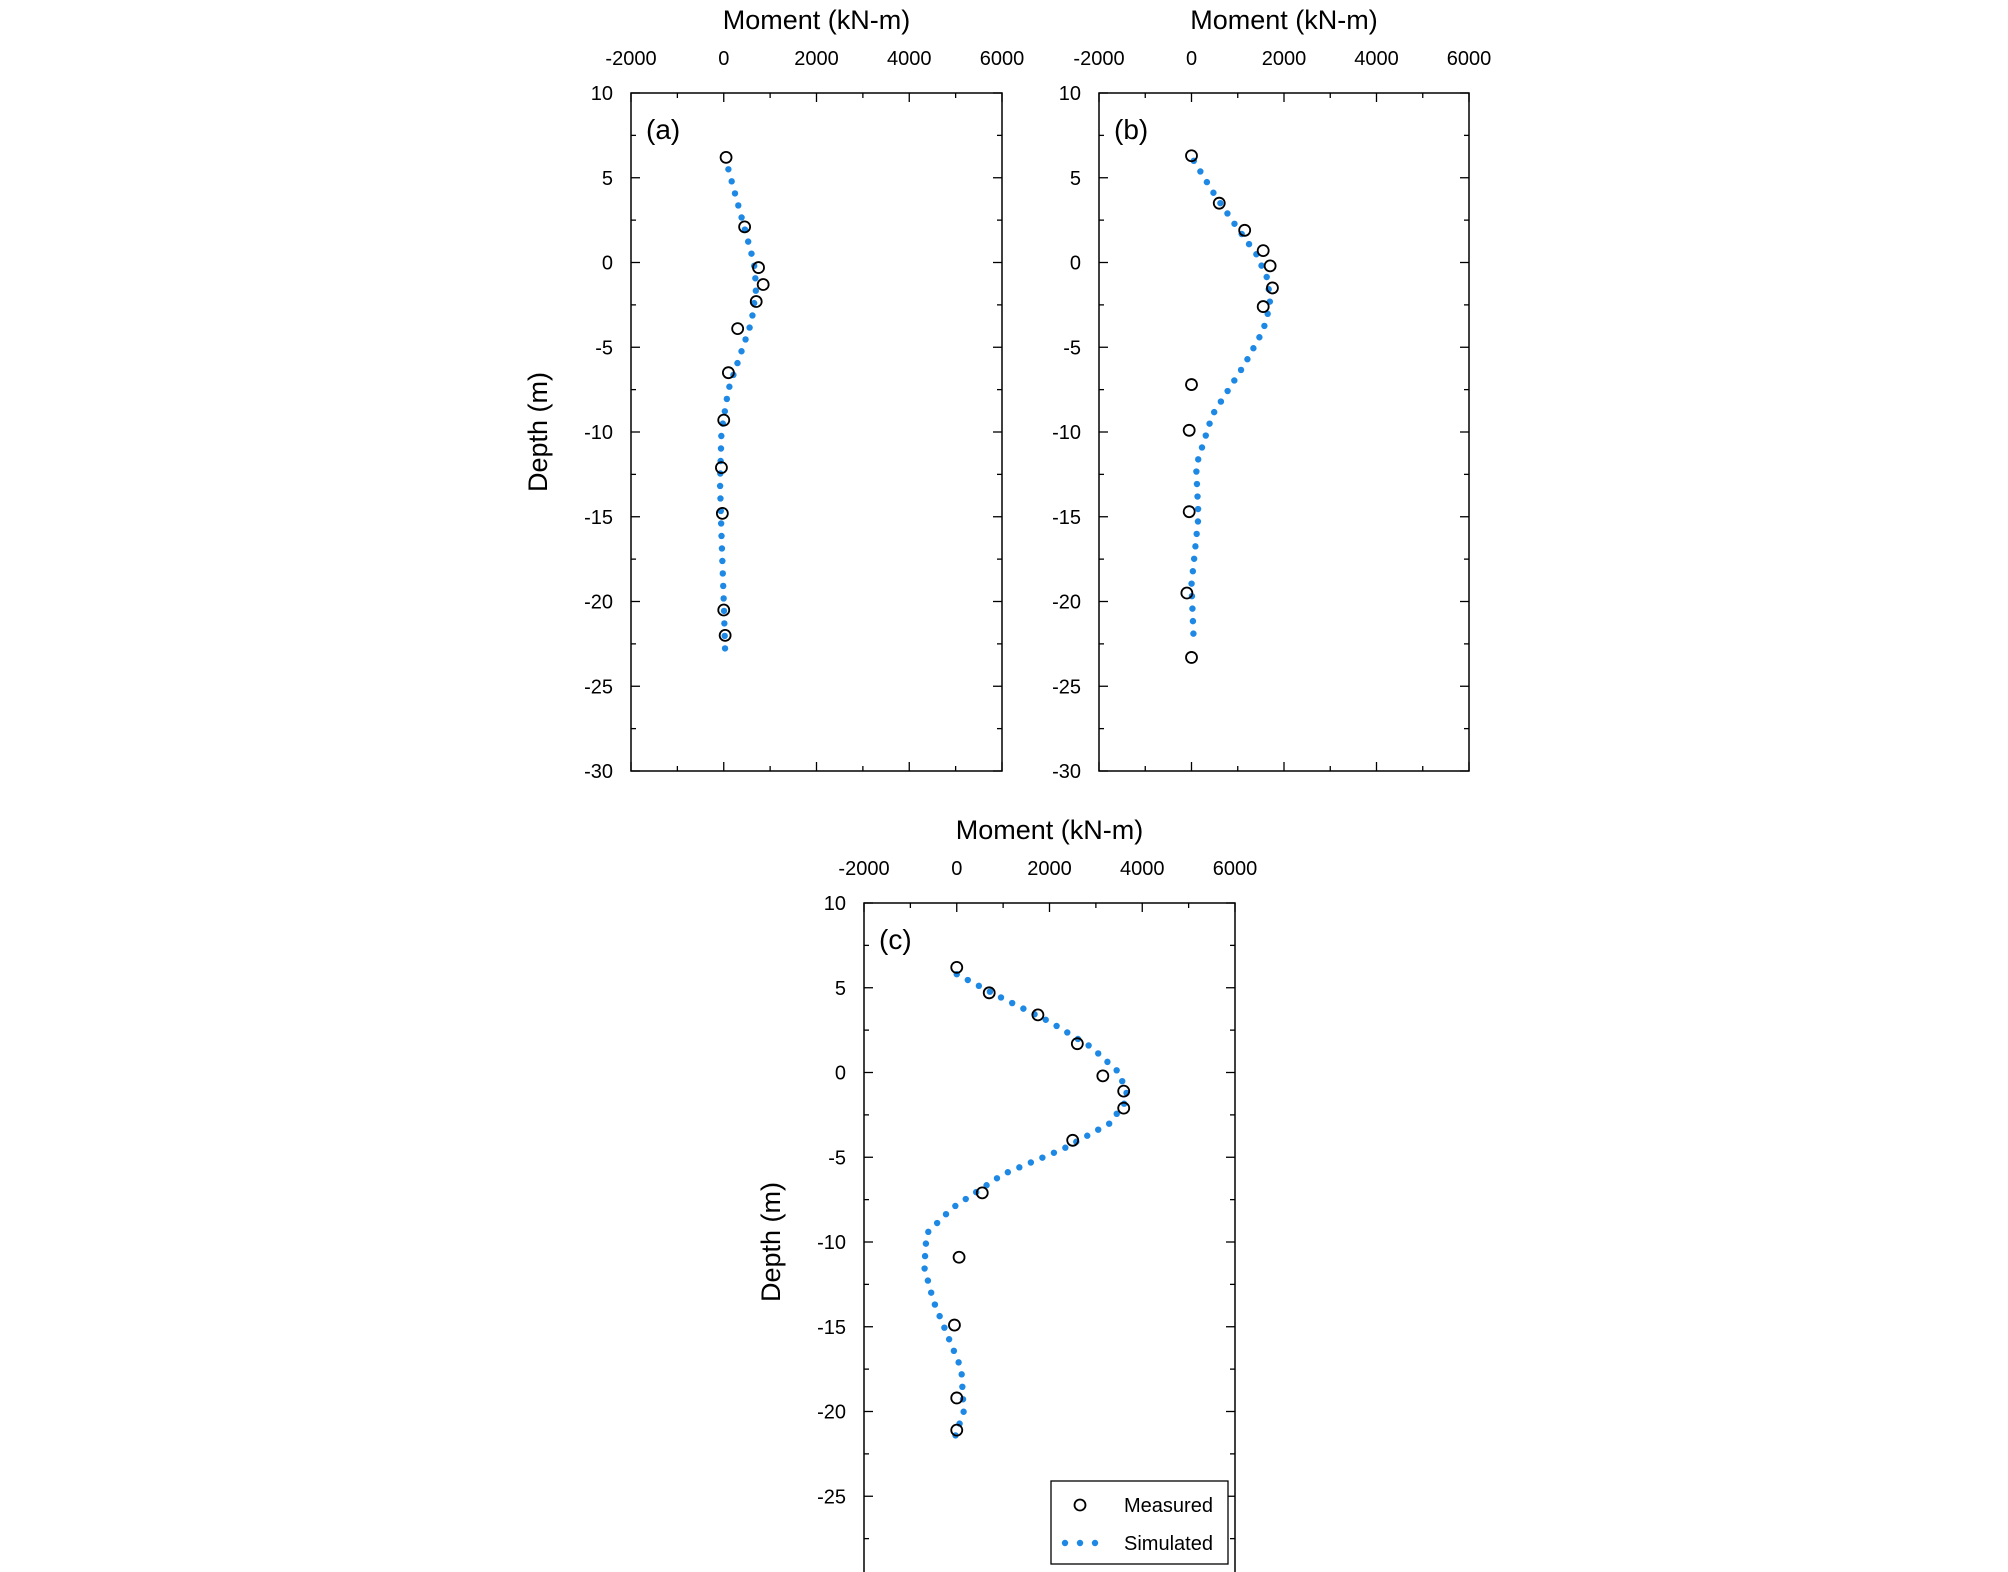 The image size is (2008, 1572). What do you see at coordinates (598, 687) in the screenshot?
I see `y-tick-label: -25` at bounding box center [598, 687].